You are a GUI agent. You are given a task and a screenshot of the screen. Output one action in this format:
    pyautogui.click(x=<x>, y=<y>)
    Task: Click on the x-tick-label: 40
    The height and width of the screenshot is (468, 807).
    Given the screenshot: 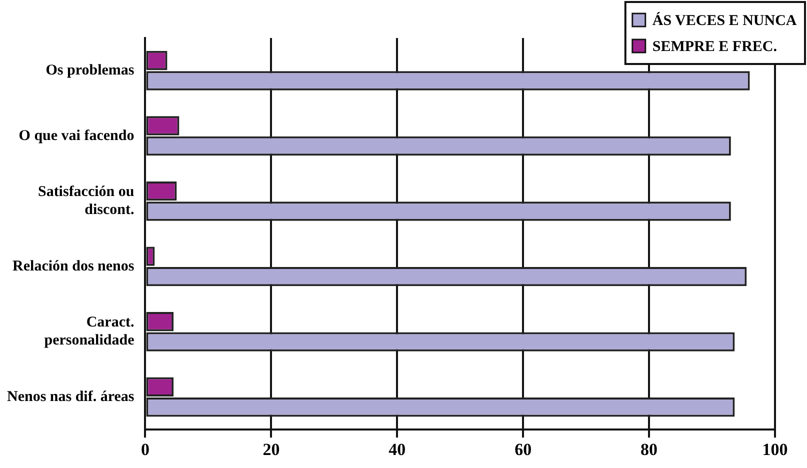 What is the action you would take?
    pyautogui.click(x=397, y=450)
    